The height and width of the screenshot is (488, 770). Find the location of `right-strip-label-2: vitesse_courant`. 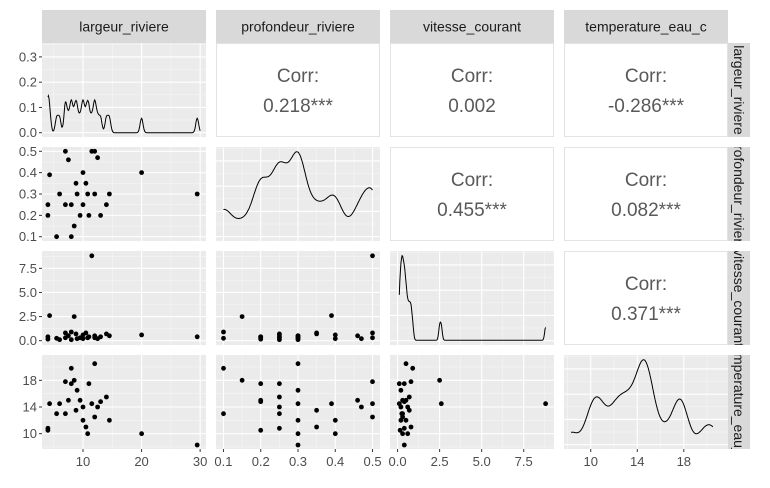

right-strip-label-2: vitesse_courant is located at coordinates (739, 298).